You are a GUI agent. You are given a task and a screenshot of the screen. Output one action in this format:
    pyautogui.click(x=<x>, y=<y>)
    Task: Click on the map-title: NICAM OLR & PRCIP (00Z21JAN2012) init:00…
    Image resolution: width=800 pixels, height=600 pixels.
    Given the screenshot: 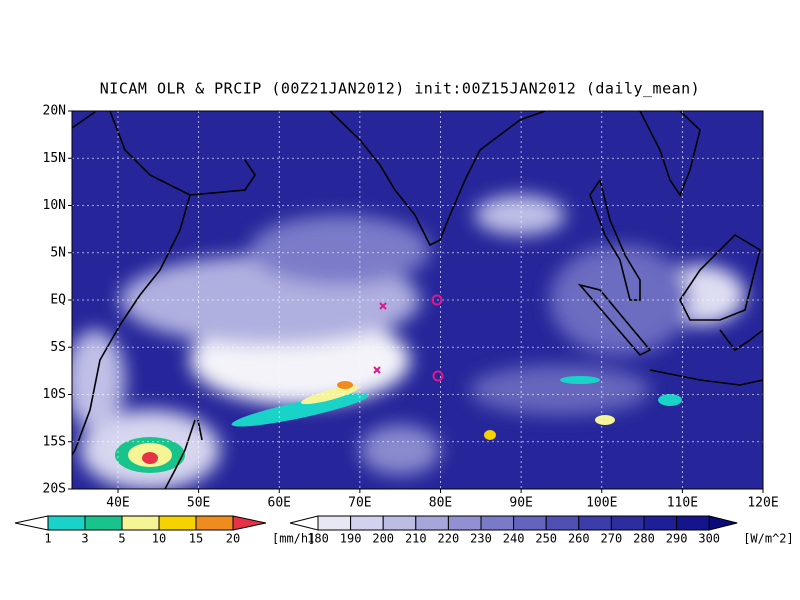 What is the action you would take?
    pyautogui.click(x=400, y=89)
    